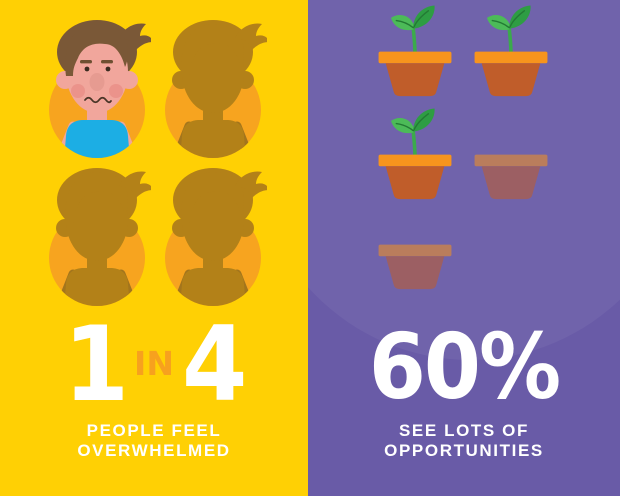  Describe the element at coordinates (154, 451) in the screenshot. I see `left-caption-line2: OVERWHELMED` at that location.